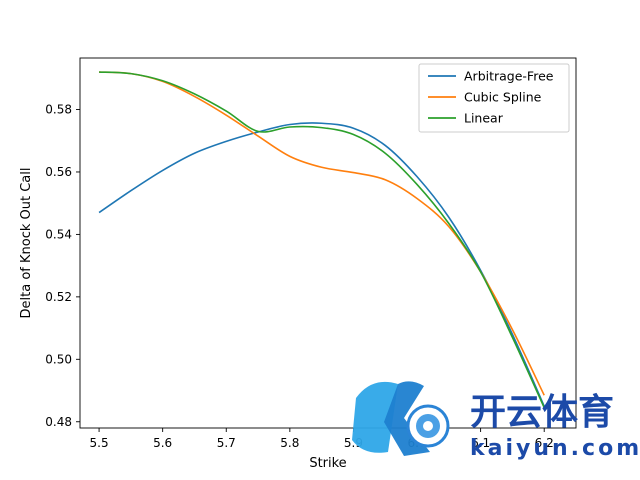  I want to click on y-tick-label: 0.50, so click(58, 359).